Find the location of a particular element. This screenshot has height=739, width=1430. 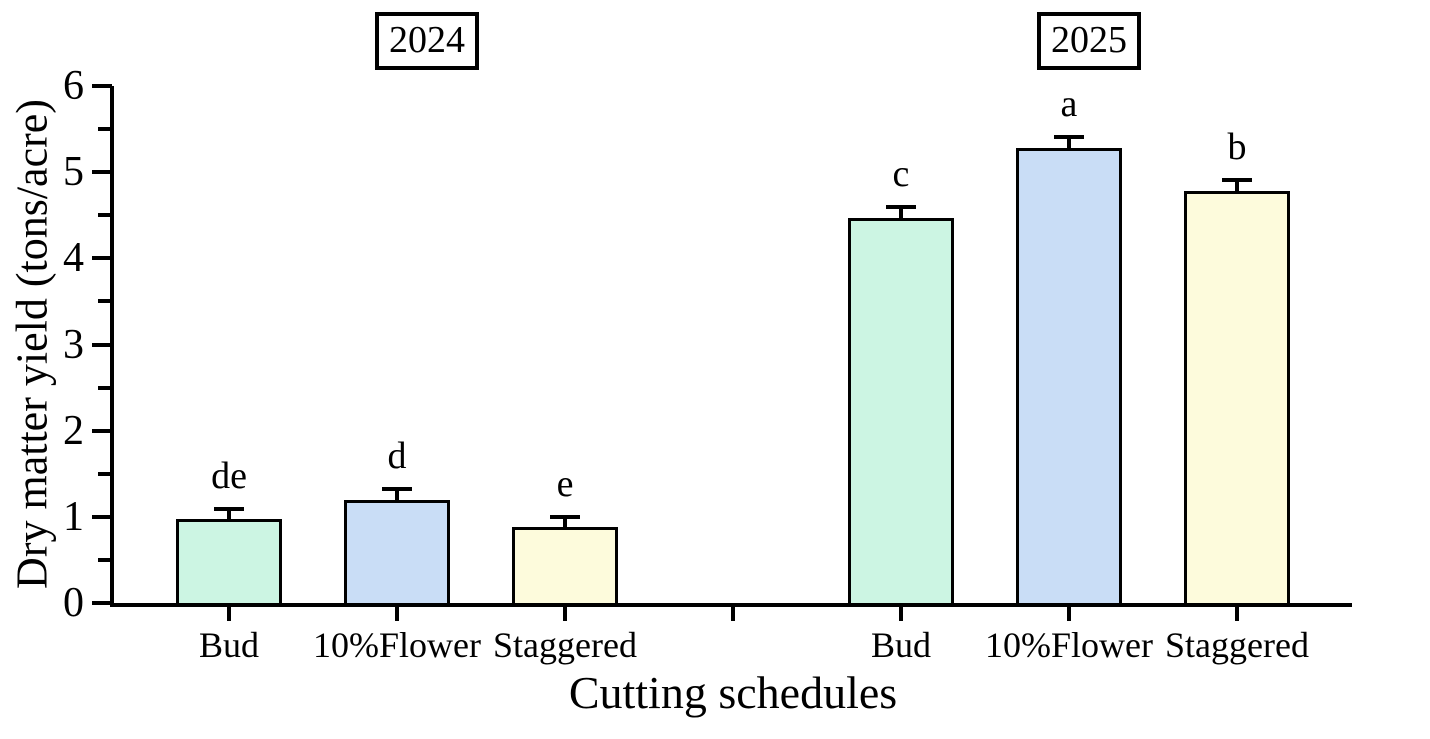

y-tick-label: 4 is located at coordinates (73, 258).